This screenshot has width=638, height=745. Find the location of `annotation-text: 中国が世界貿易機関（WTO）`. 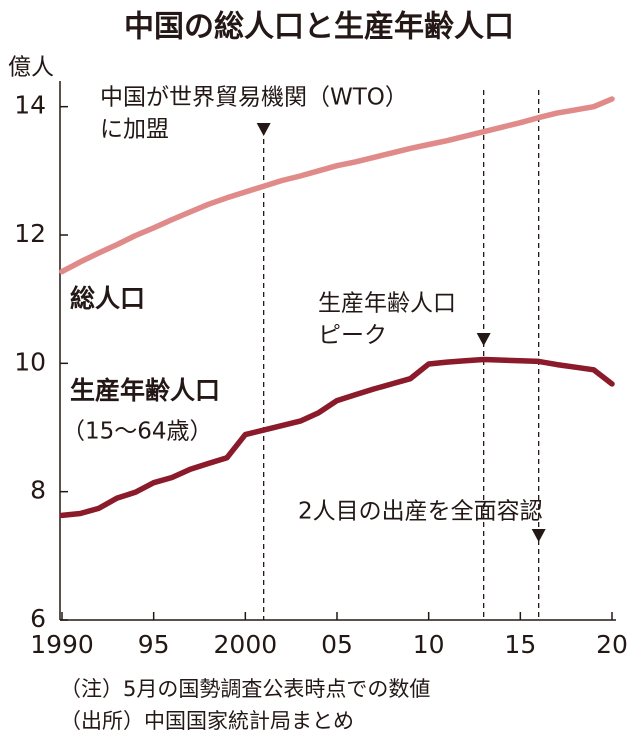

annotation-text: 中国が世界貿易機関（WTO） is located at coordinates (254, 98).